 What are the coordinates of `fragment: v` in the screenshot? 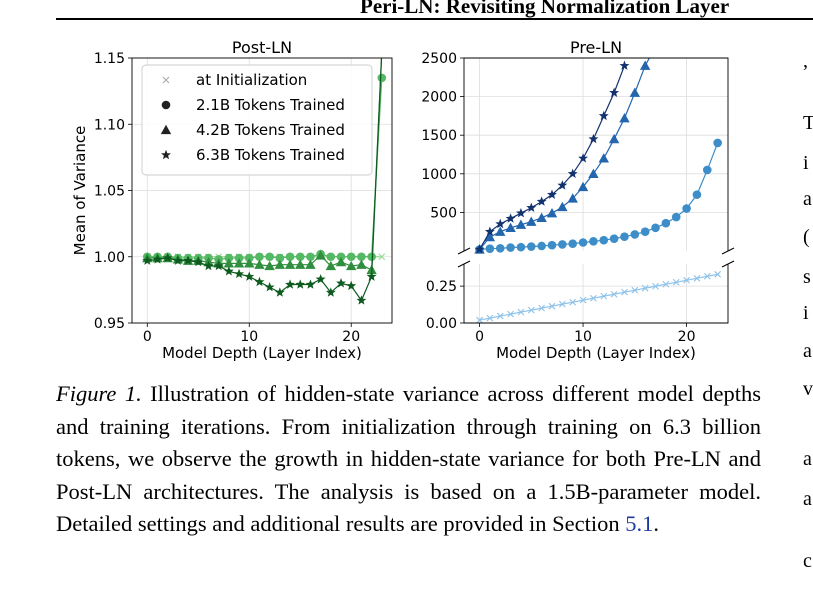 It's located at (808, 389).